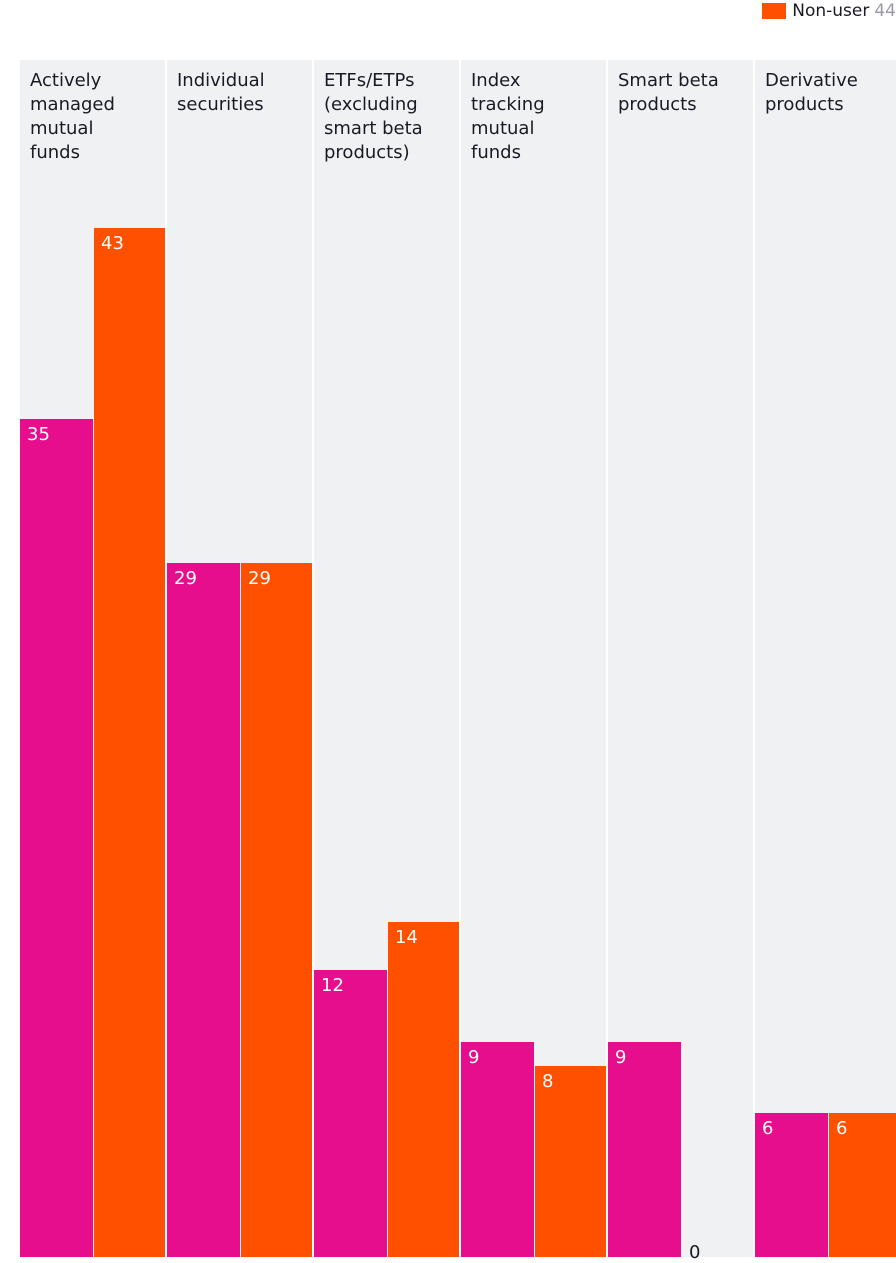 Image resolution: width=896 pixels, height=1263 pixels. I want to click on category-label: Index tracking mutual funds, so click(508, 116).